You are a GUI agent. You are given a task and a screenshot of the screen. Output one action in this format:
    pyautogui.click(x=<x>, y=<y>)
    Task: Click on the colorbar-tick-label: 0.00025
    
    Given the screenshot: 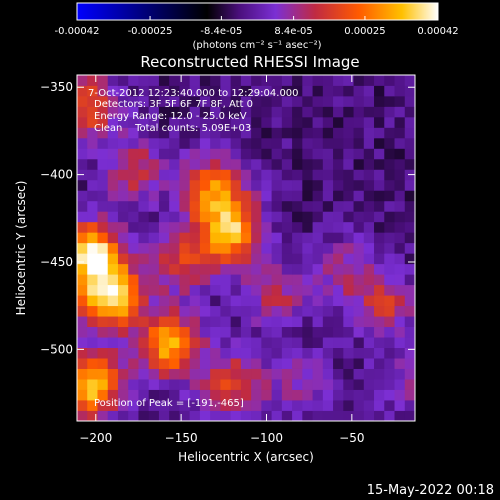 What is the action you would take?
    pyautogui.click(x=364, y=31)
    